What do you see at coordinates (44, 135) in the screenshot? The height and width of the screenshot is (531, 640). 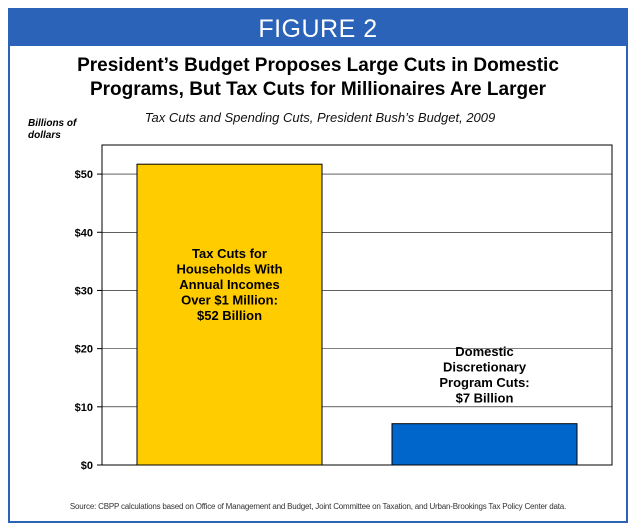 I see `y-axis-label-line-2: dollars` at bounding box center [44, 135].